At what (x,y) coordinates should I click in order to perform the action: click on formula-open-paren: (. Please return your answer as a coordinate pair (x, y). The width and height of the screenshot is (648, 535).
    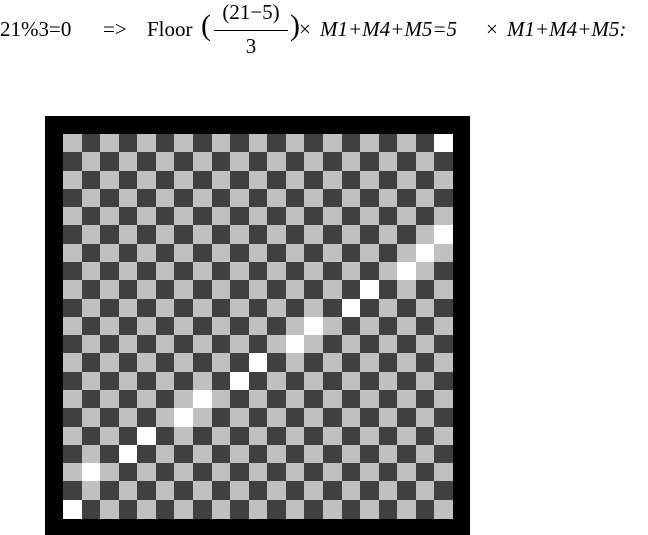
    Looking at the image, I should click on (206, 25).